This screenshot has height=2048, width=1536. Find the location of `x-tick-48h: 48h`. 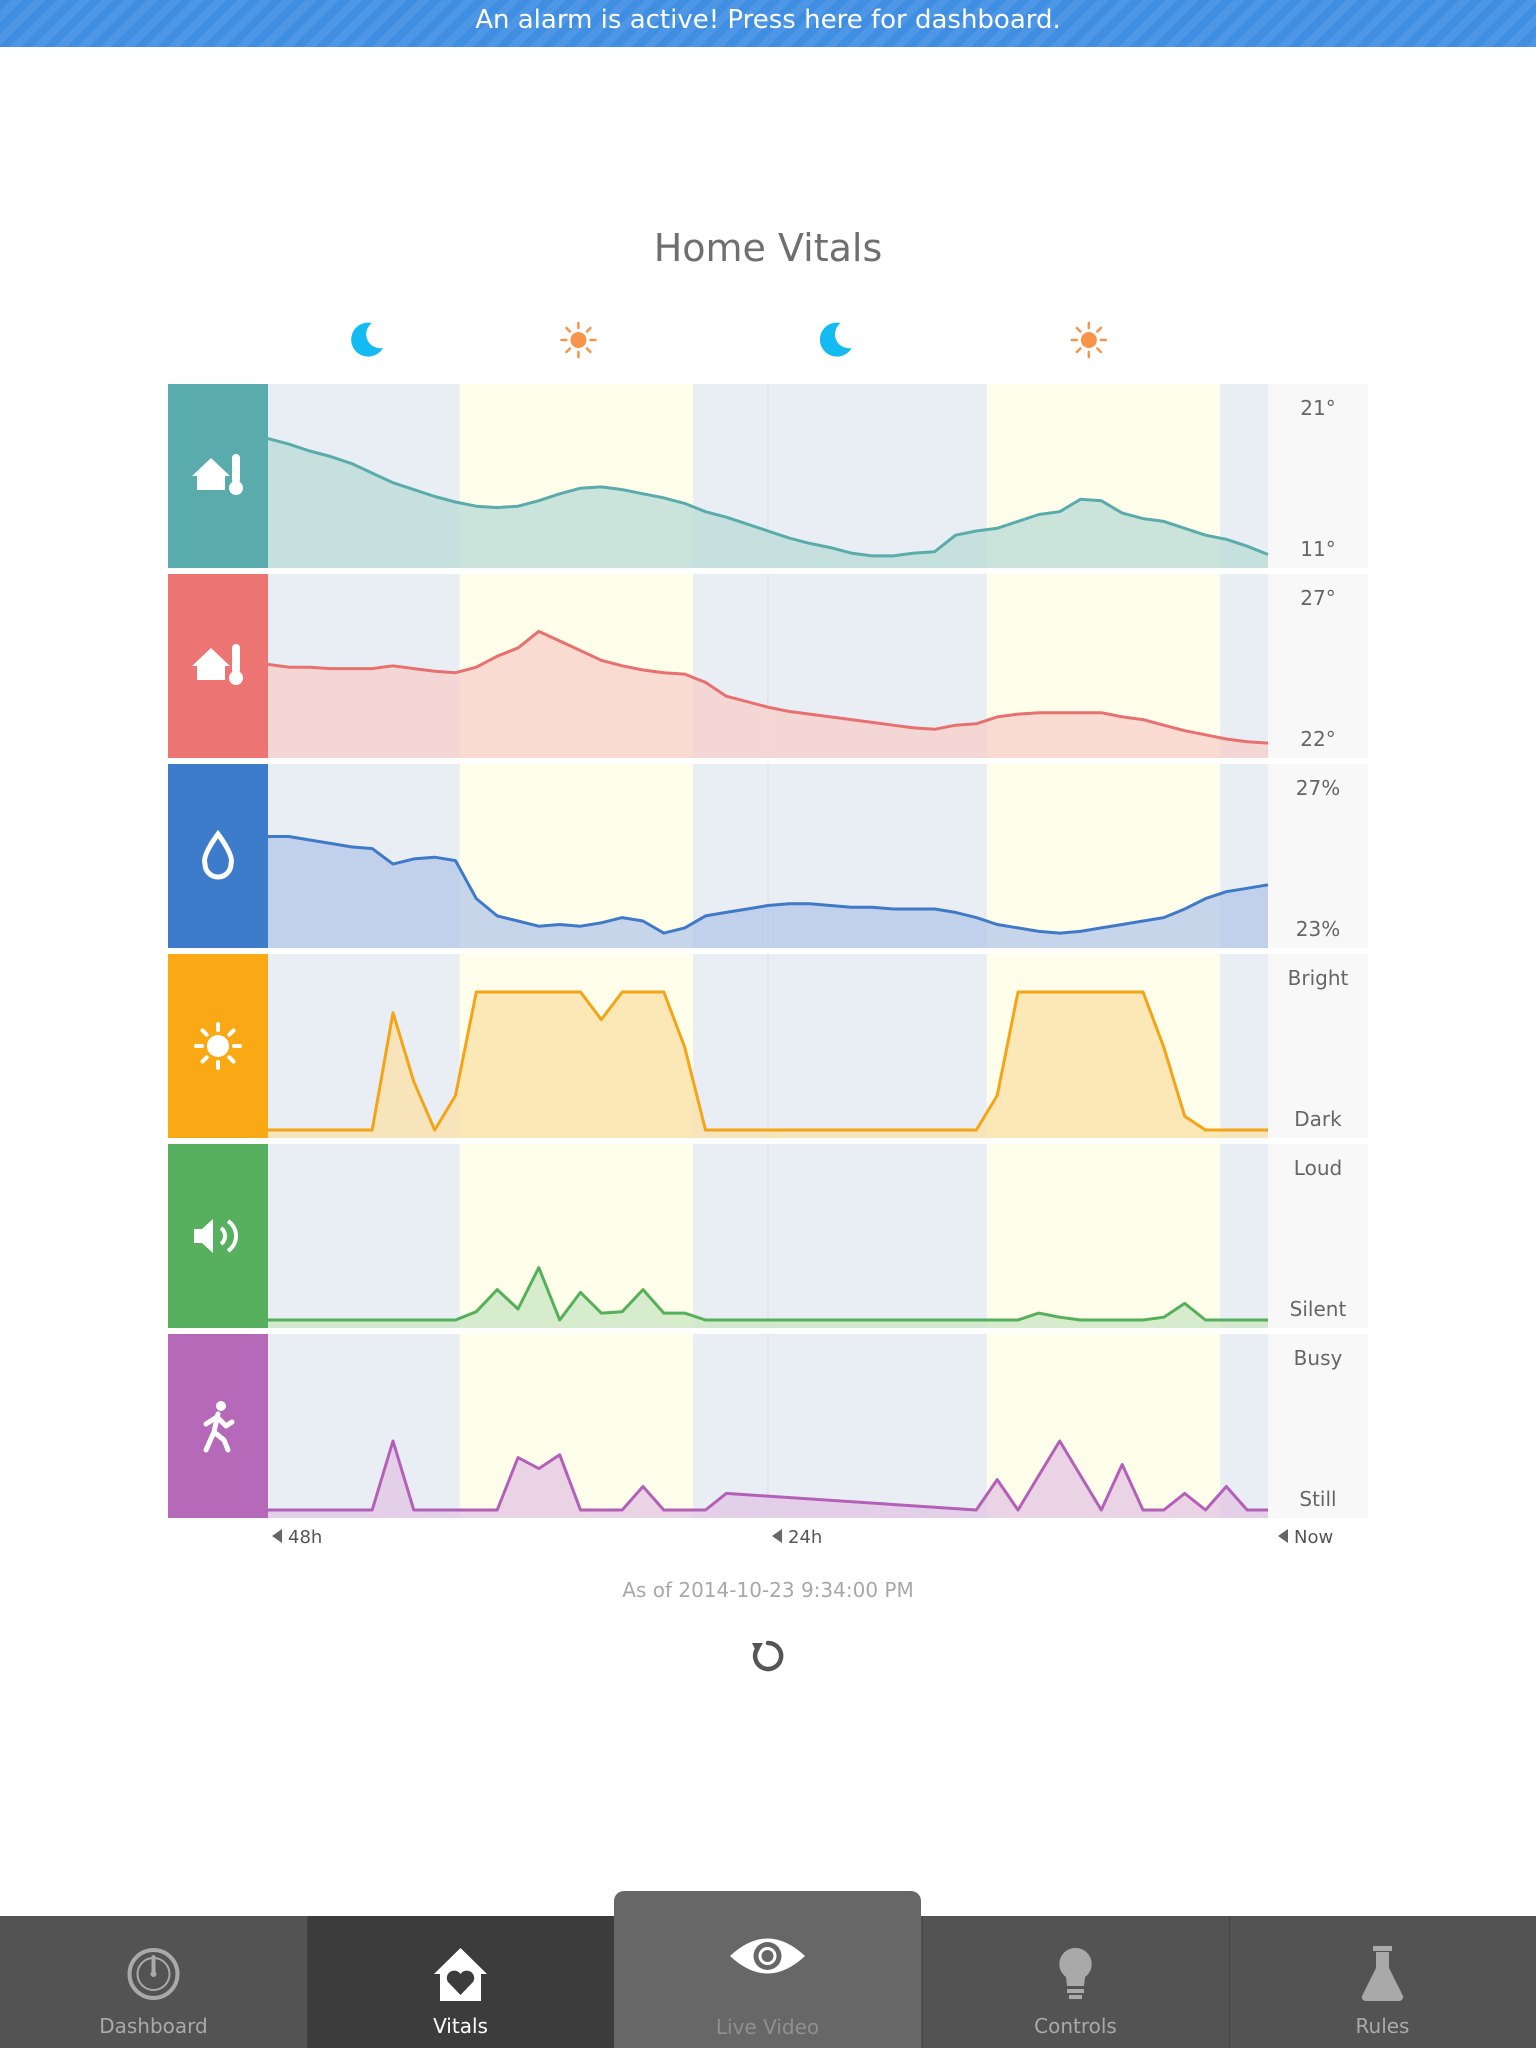

x-tick-48h: 48h is located at coordinates (297, 1537).